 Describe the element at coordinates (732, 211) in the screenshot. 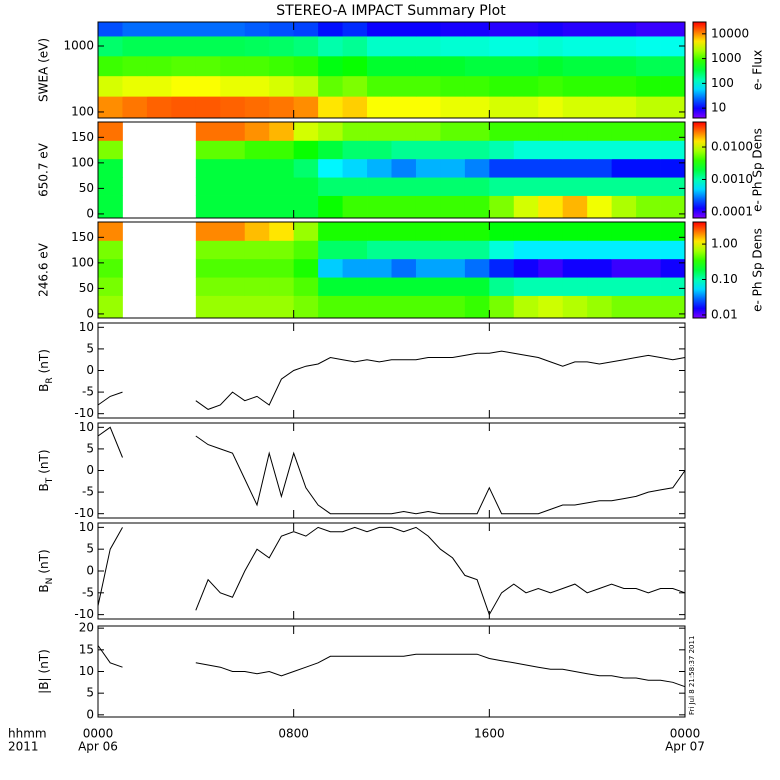

I see `colorbar-tick-label: 0.0001` at that location.